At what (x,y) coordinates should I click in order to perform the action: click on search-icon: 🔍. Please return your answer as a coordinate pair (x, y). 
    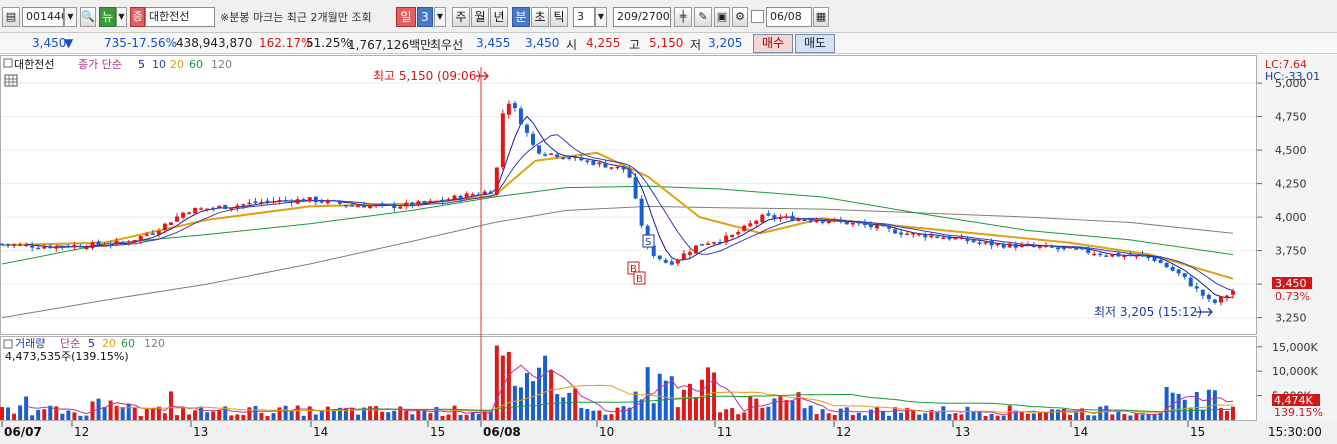
    Looking at the image, I should click on (88, 17).